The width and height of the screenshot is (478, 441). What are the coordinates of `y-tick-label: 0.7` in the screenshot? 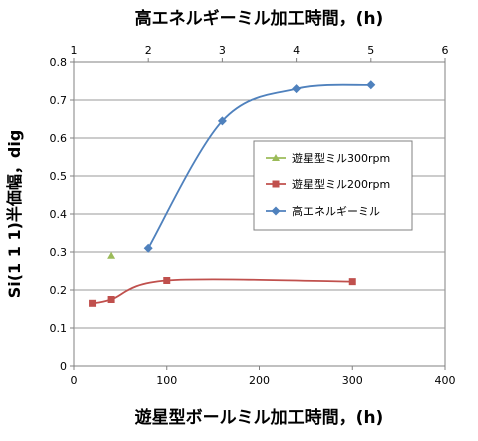 It's located at (59, 100).